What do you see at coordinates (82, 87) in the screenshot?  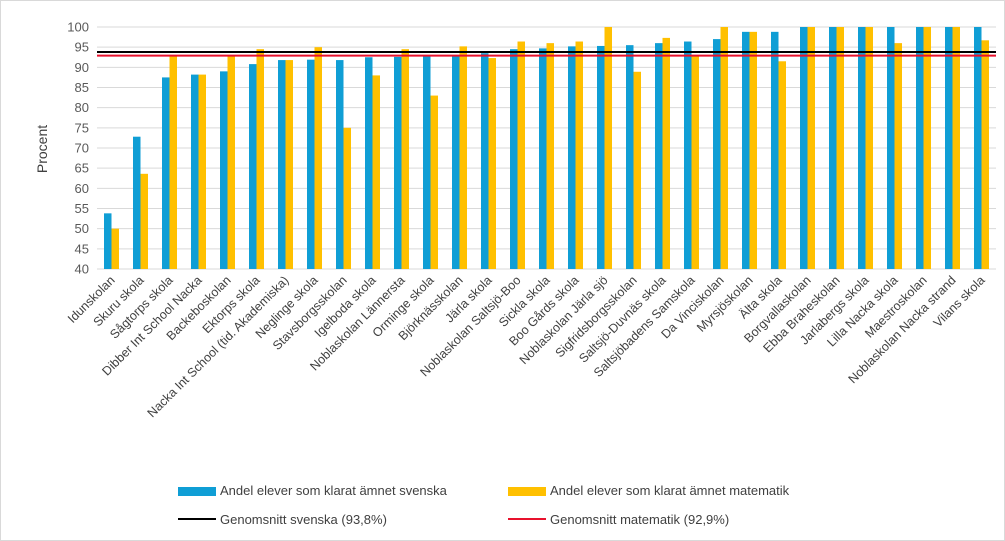 I see `y-tick-label: 85` at bounding box center [82, 87].